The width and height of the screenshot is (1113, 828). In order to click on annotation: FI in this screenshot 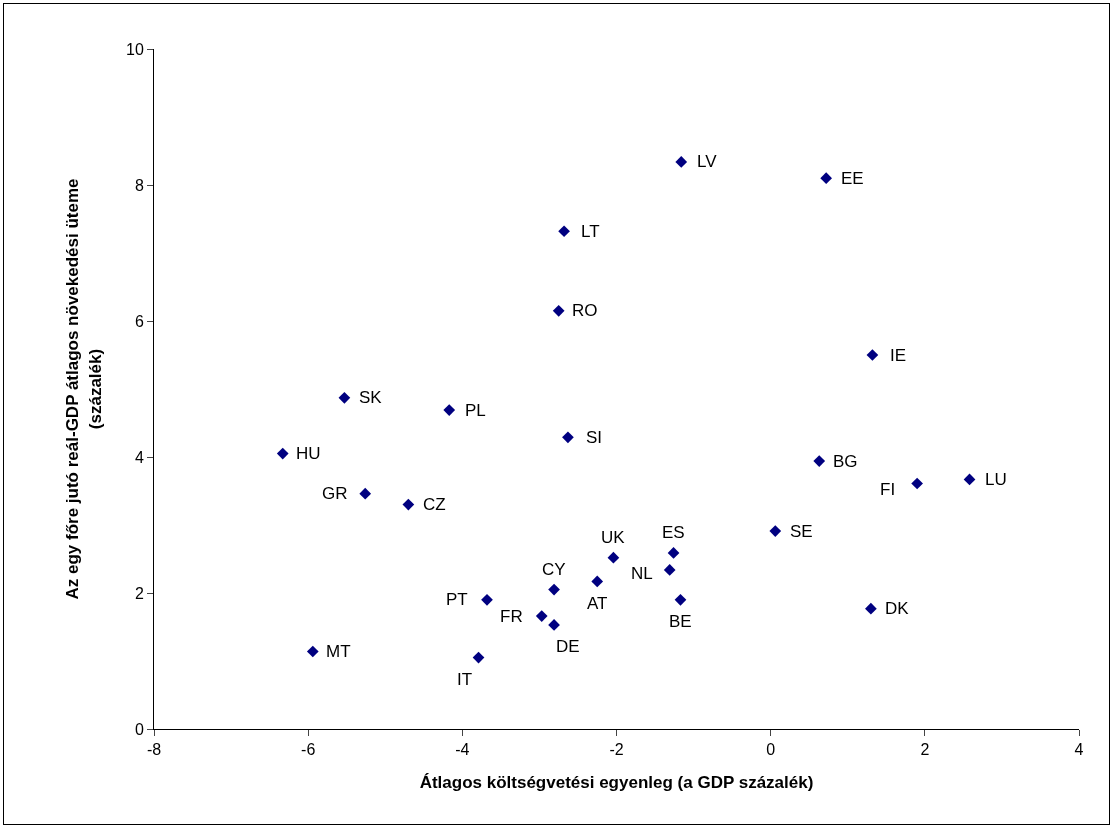, I will do `click(888, 489)`.